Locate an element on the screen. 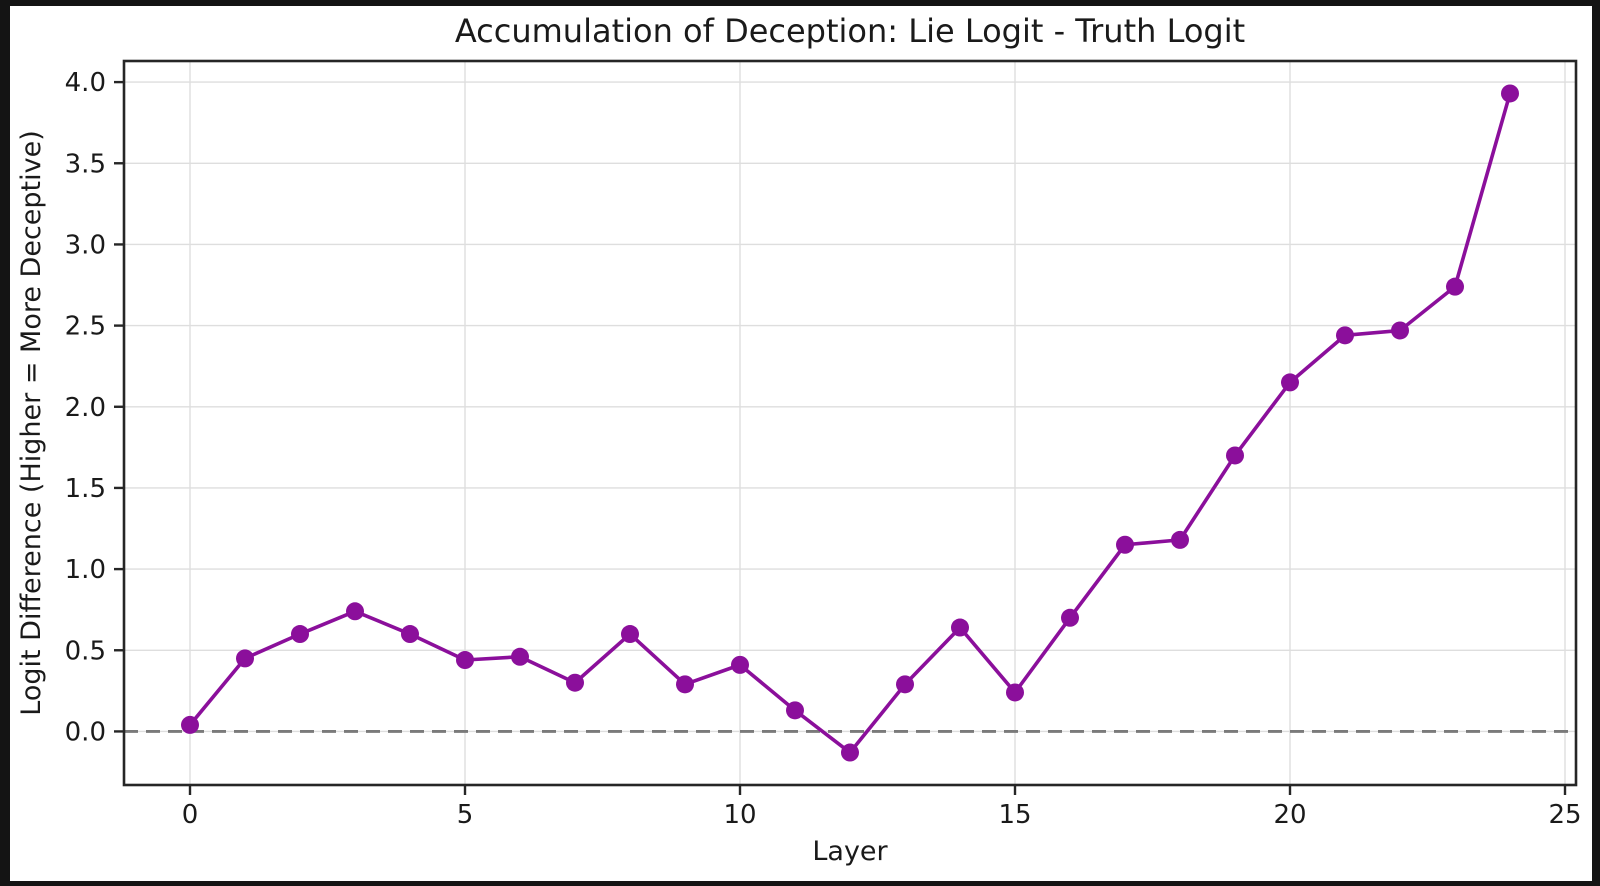  x-tick-labels: 0 5 10 15 20 25 is located at coordinates (882, 815).